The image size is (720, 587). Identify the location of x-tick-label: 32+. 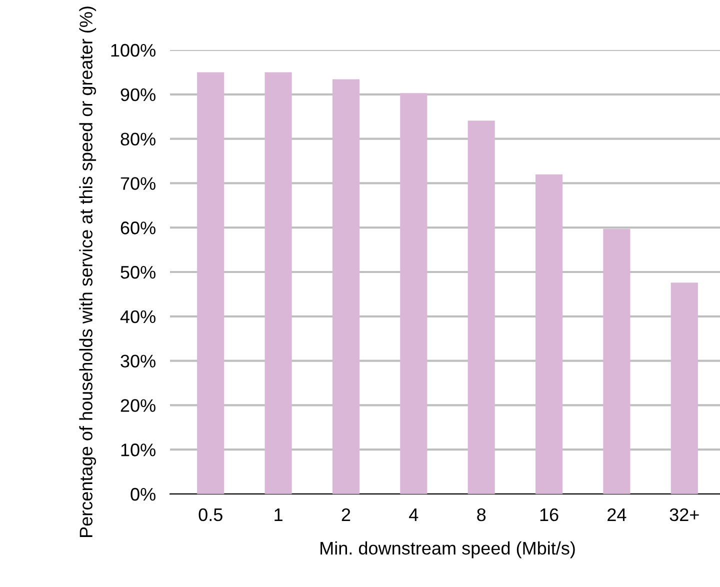
(684, 515).